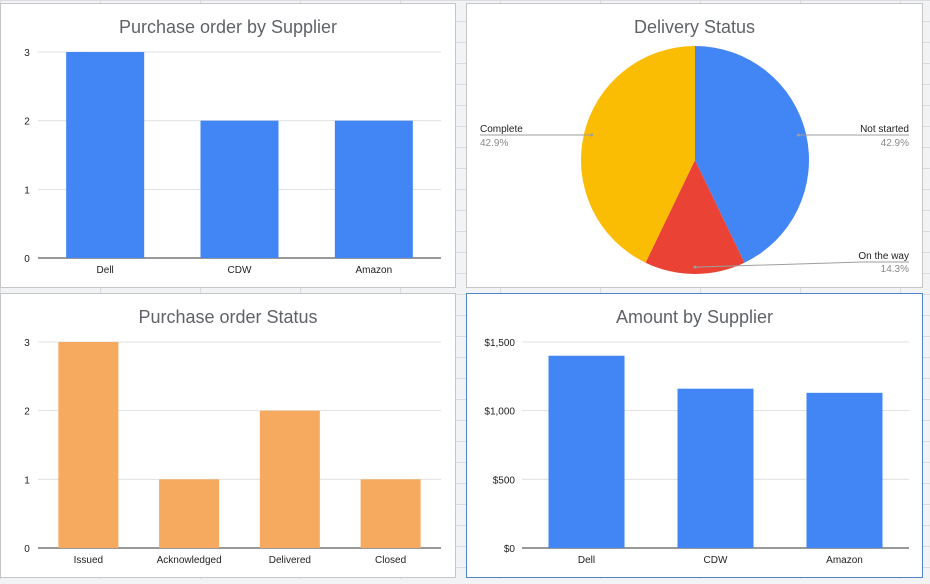  What do you see at coordinates (638, 154) in the screenshot?
I see `pie-slice-complete` at bounding box center [638, 154].